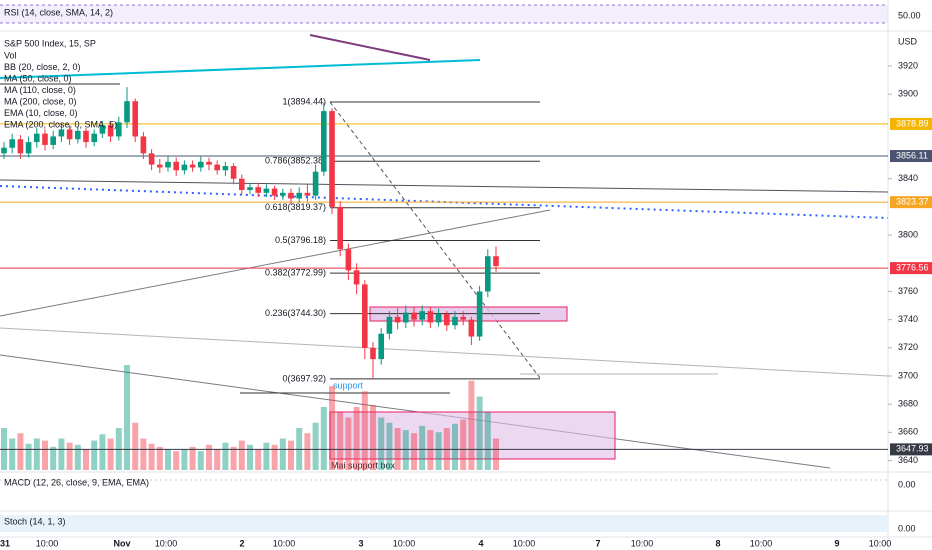 The width and height of the screenshot is (932, 550). I want to click on price-tag-label: 3823.37, so click(912, 202).